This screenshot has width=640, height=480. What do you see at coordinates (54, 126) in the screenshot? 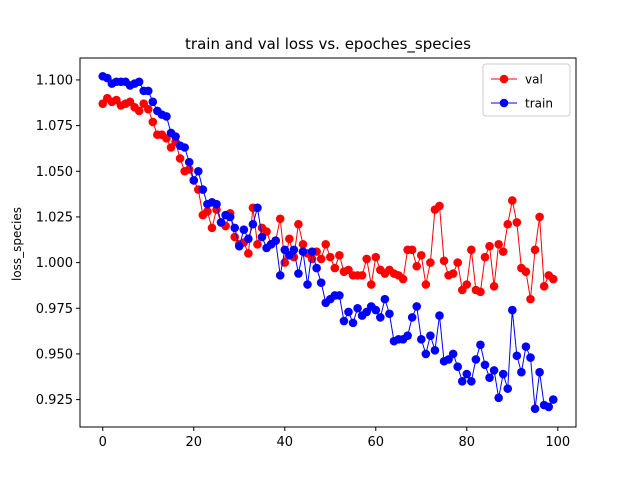
I see `y-tick-label: 1.075` at bounding box center [54, 126].